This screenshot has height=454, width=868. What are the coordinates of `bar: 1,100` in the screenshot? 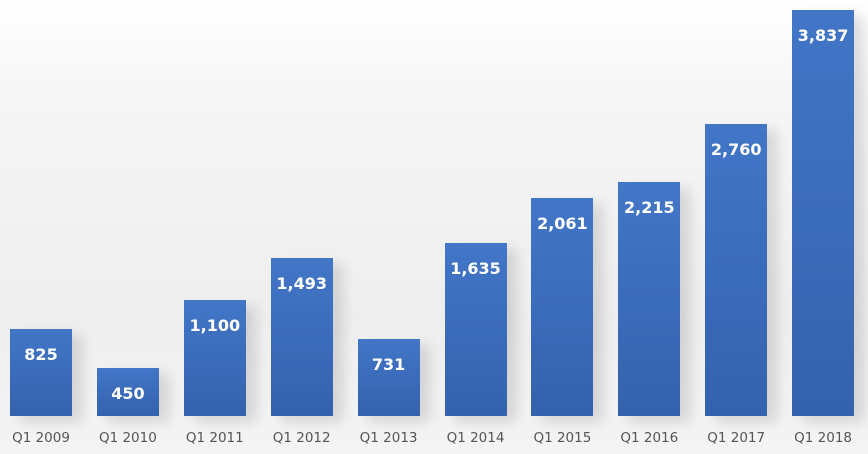 It's located at (214, 357).